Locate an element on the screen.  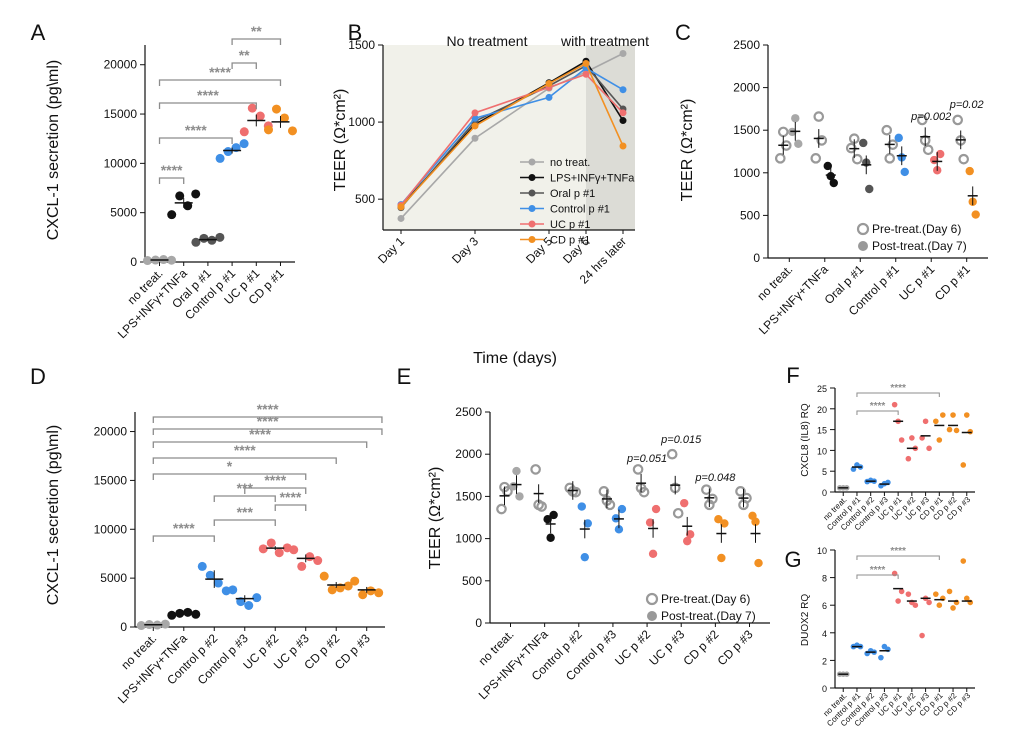
legend-label: Pre-treat.(Day 6) is located at coordinates (916, 229).